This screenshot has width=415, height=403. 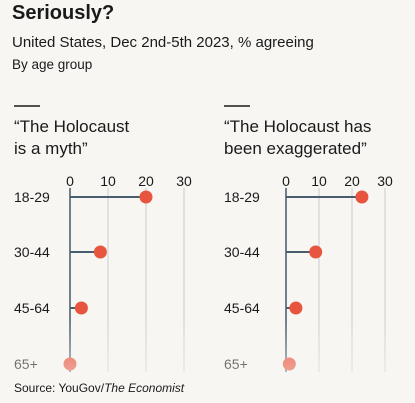 I want to click on panel-title: is a myth”, so click(x=51, y=148).